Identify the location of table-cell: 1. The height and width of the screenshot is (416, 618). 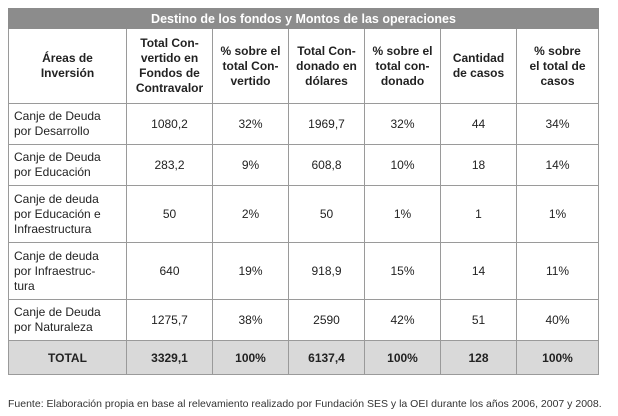
(478, 214).